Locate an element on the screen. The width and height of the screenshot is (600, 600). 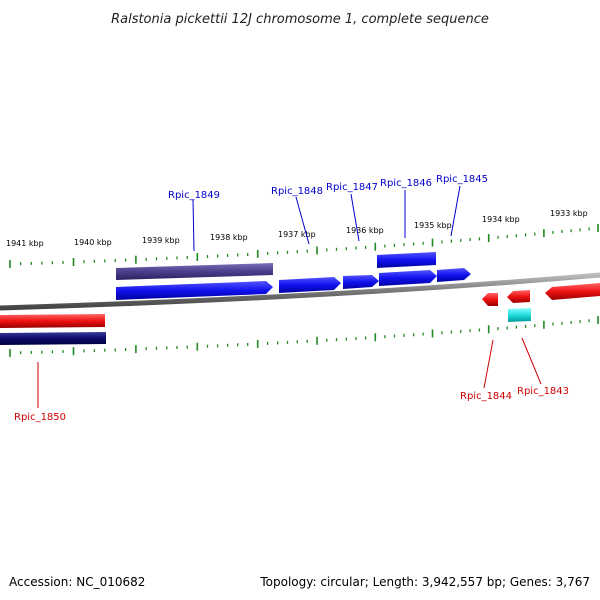
kbp-label: 1936 kbp is located at coordinates (365, 230).